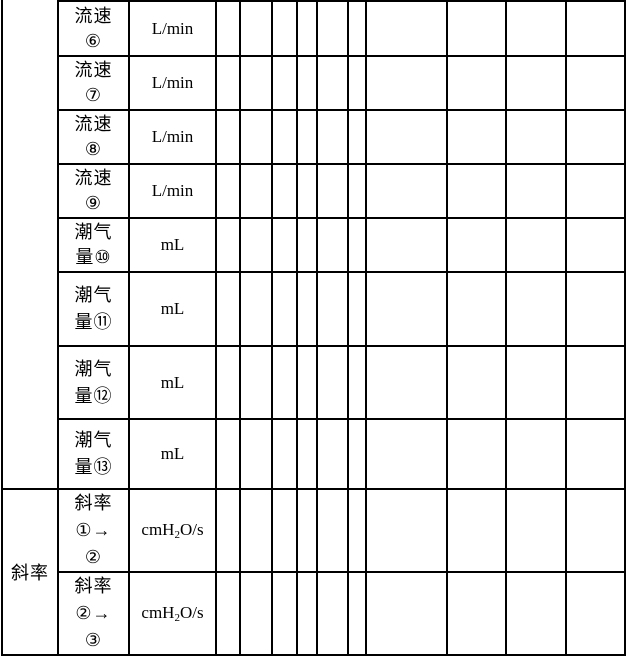 The width and height of the screenshot is (627, 656). I want to click on table-row-tidal-13: 潮气 量⑬ mL, so click(314, 454).